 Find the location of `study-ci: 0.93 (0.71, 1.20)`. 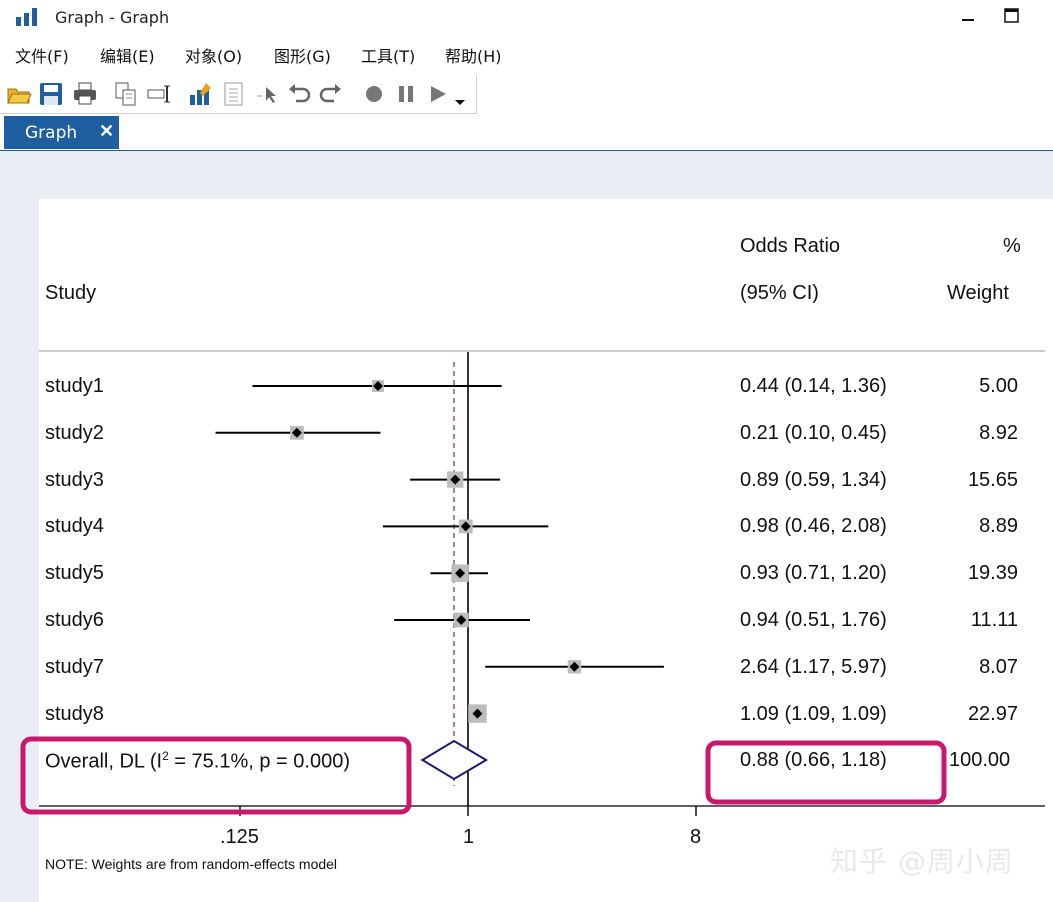

study-ci: 0.93 (0.71, 1.20) is located at coordinates (813, 573).